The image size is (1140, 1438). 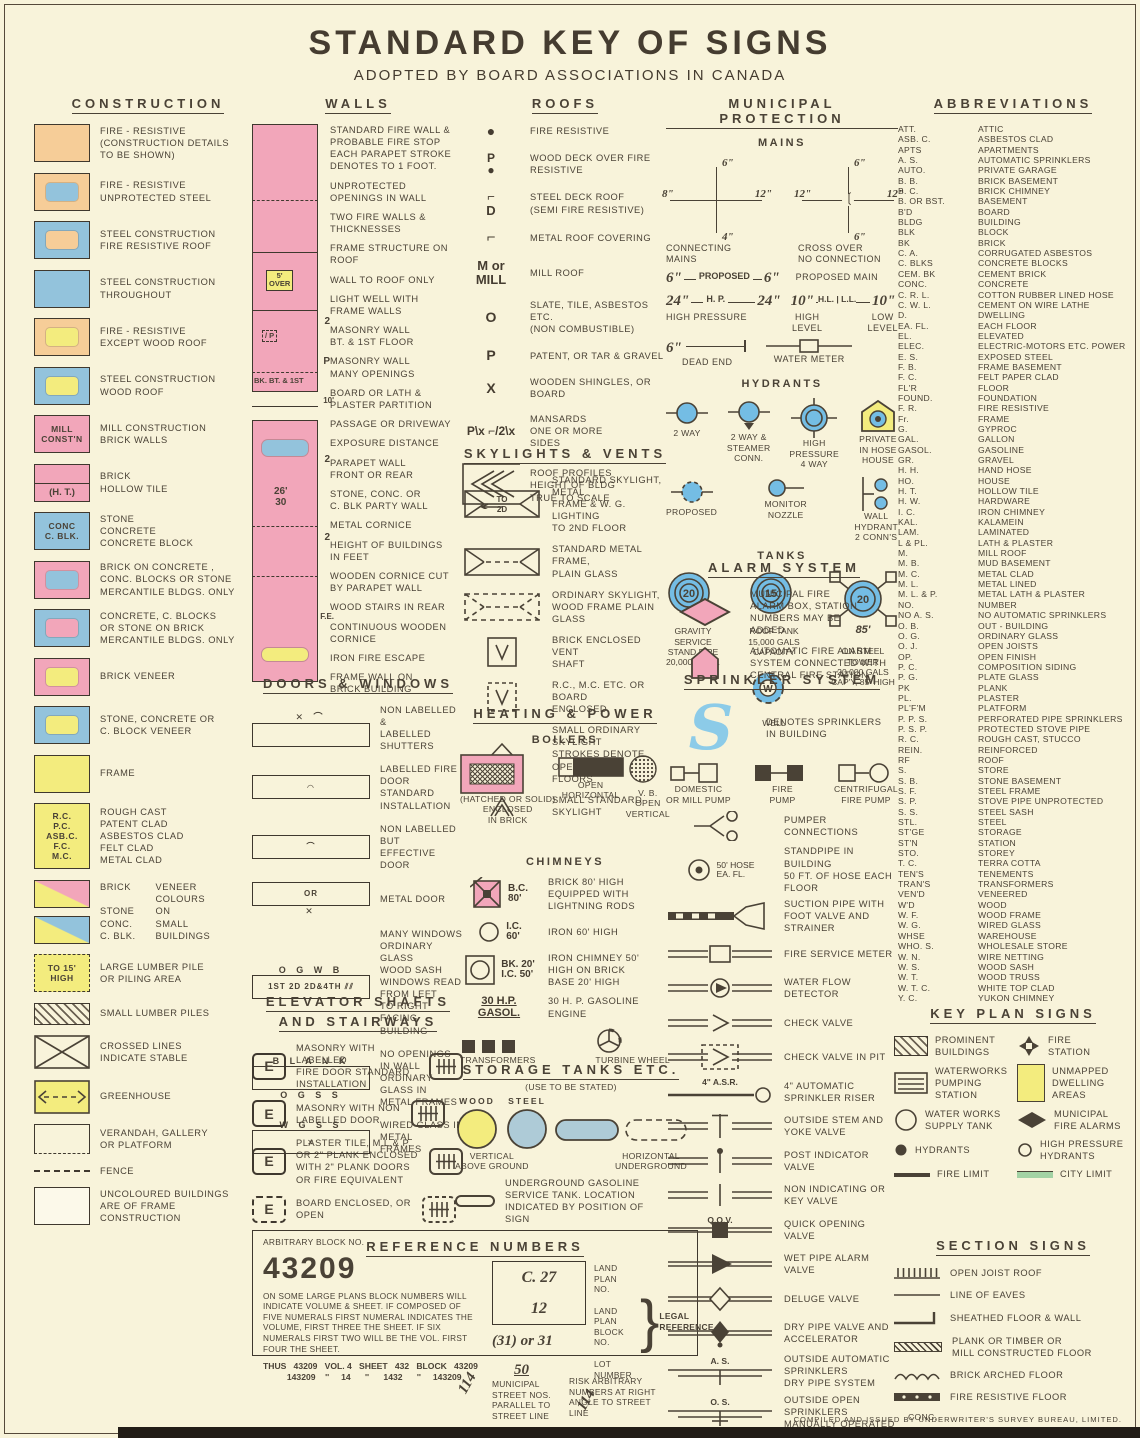 What do you see at coordinates (1016, 884) in the screenshot?
I see `abbr-value: TRANSFORMERS` at bounding box center [1016, 884].